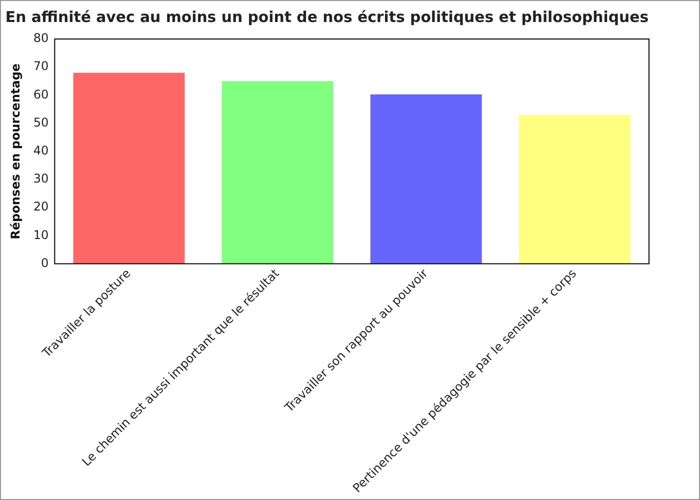 The width and height of the screenshot is (700, 500). I want to click on y-tick-label: 10, so click(41, 235).